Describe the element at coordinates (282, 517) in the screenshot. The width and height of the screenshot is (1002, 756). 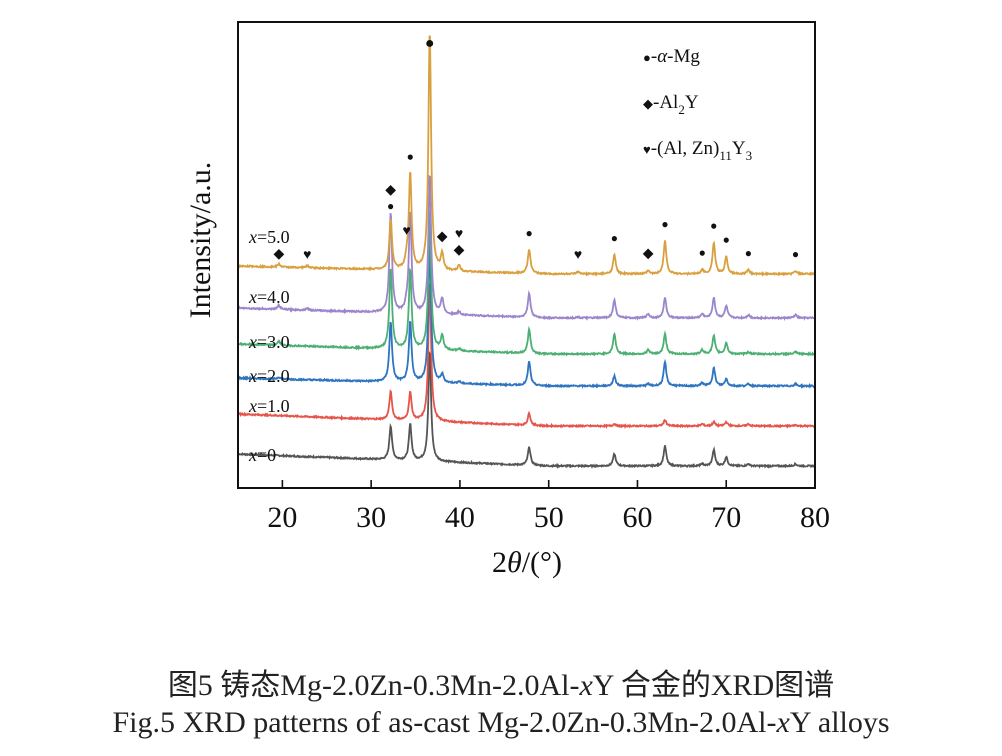
I see `x-tick-label: 20` at that location.